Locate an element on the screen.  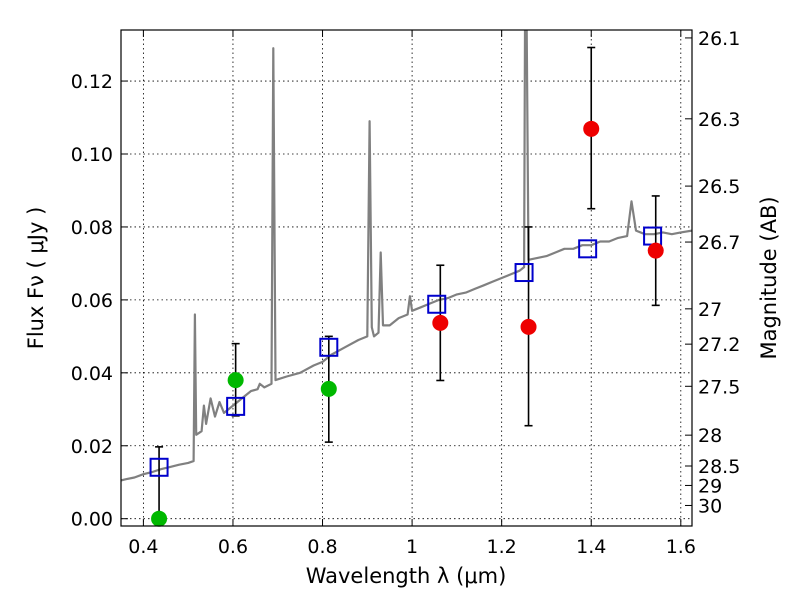
x-tick-label: 0.6 is located at coordinates (233, 547).